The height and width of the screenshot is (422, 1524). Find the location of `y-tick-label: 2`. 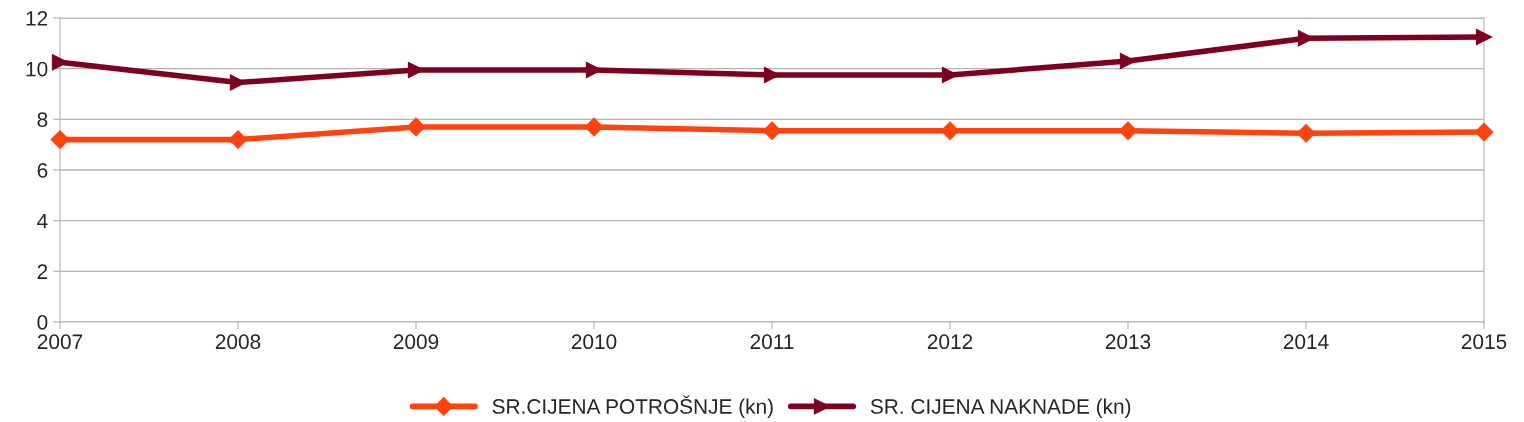

y-tick-label: 2 is located at coordinates (42, 271).